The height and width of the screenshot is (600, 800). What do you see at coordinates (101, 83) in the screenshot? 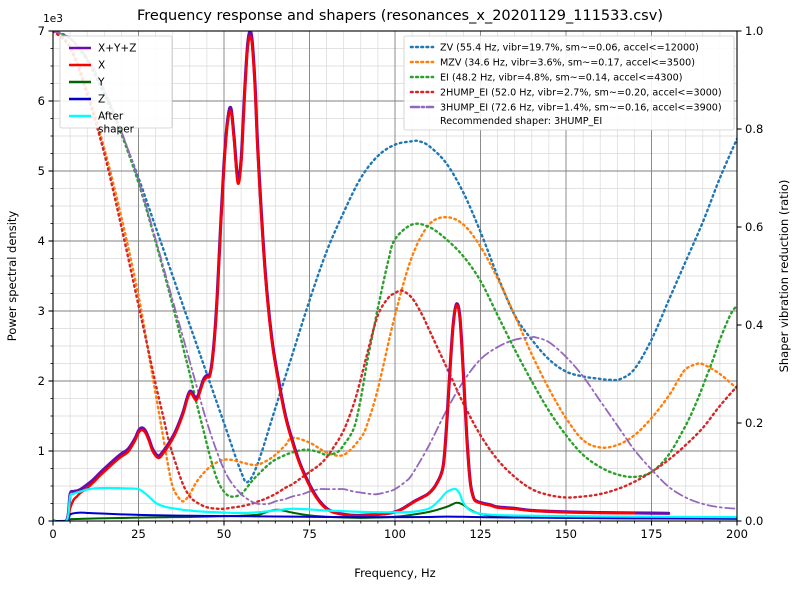
I see `signal-legend-label-2: Y` at bounding box center [101, 83].